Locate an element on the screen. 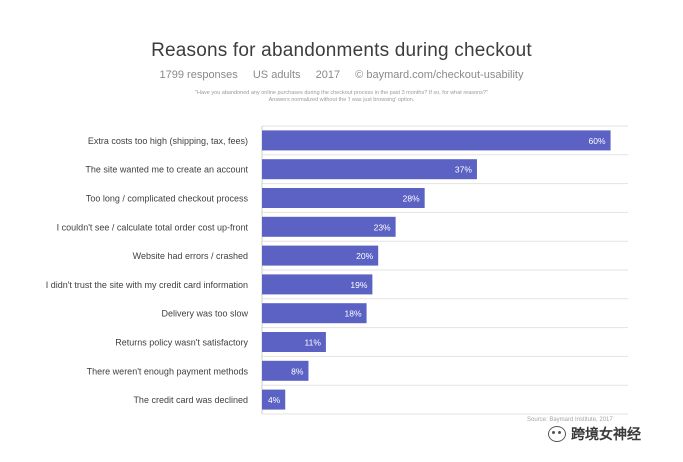 Image resolution: width=683 pixels, height=462 pixels. category-label: Website had errors / crashed is located at coordinates (190, 256).